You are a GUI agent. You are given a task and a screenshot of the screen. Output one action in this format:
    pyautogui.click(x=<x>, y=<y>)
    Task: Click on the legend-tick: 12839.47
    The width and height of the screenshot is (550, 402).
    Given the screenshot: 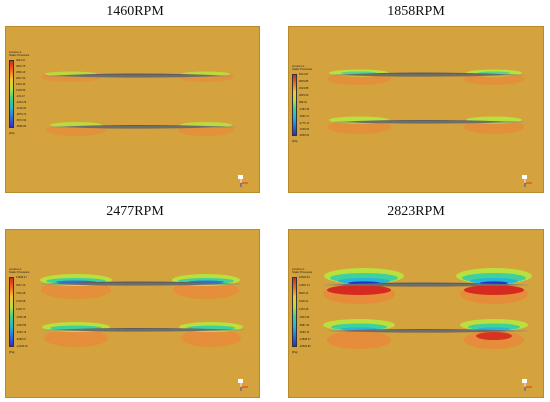 What is the action you would take?
    pyautogui.click(x=21, y=277)
    